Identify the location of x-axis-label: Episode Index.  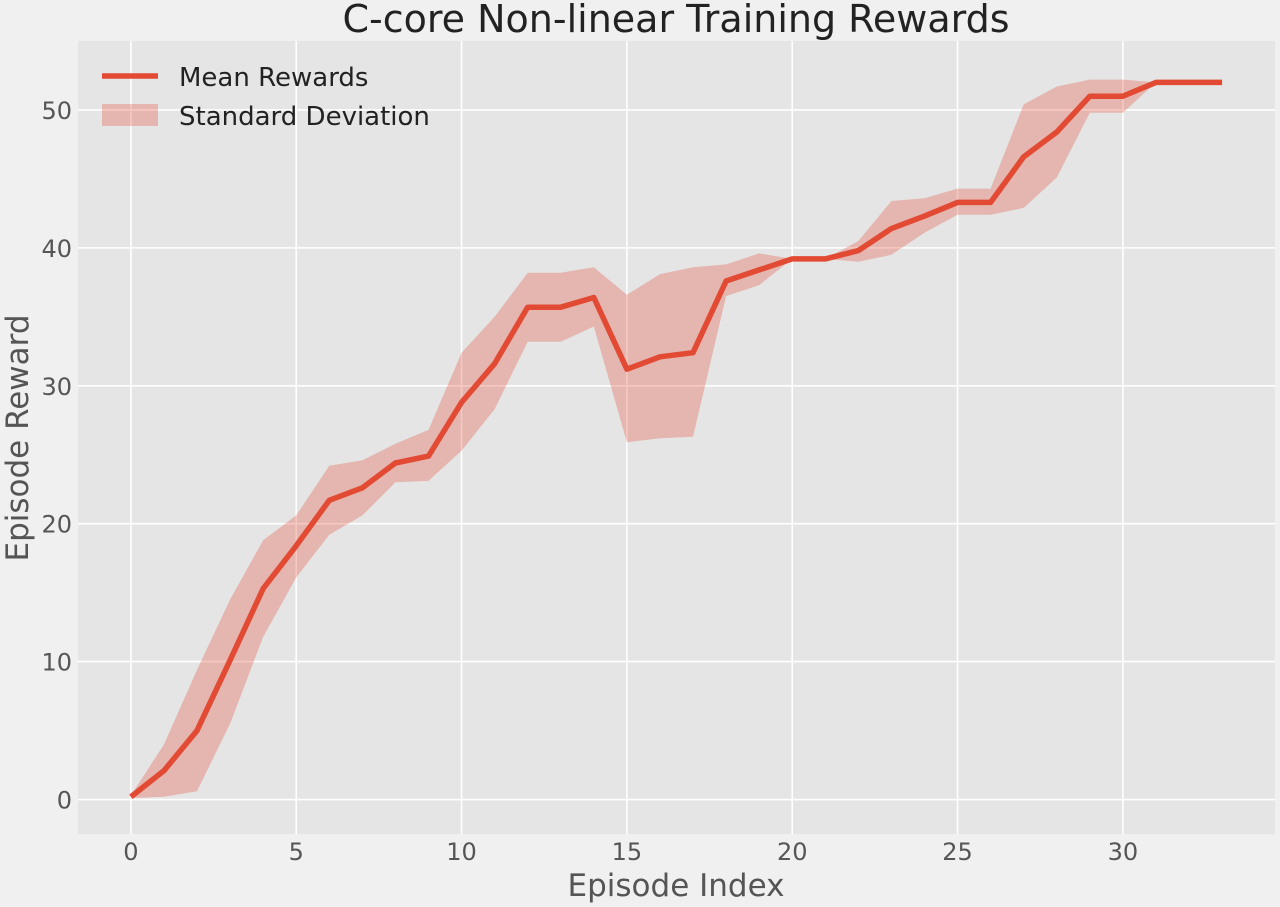
(676, 886).